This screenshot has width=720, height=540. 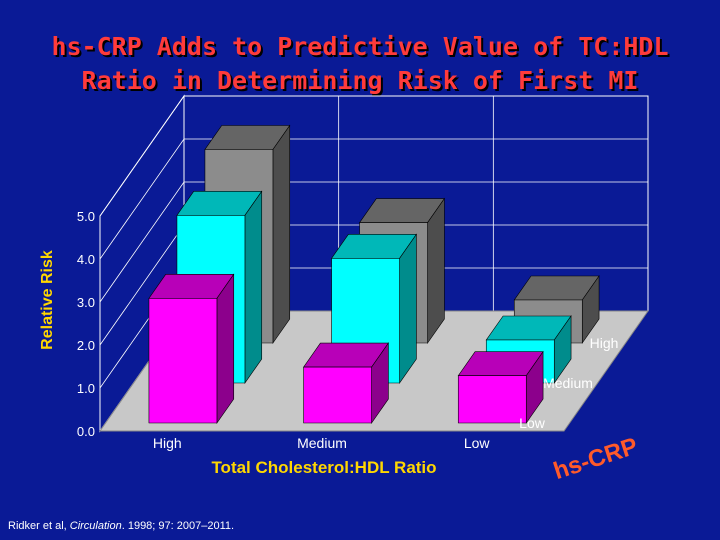 I want to click on citation-details: . 1998; 97: 2007–2011., so click(x=178, y=526).